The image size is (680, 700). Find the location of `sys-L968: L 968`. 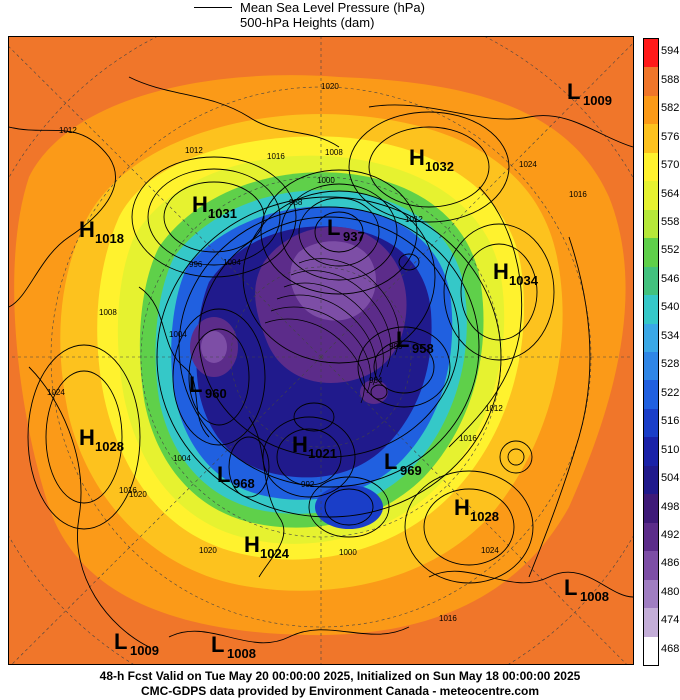

sys-L968: L 968 is located at coordinates (236, 476).